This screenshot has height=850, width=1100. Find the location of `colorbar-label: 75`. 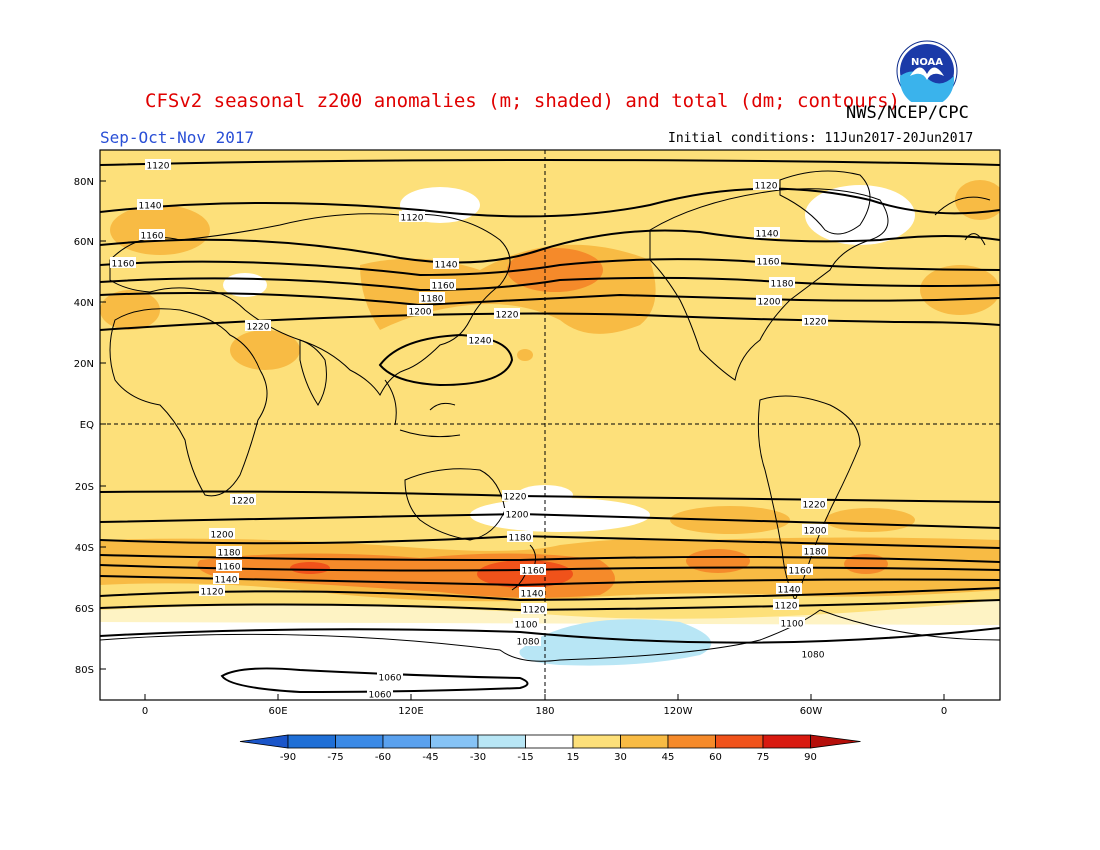

colorbar-label: 75 is located at coordinates (763, 757).